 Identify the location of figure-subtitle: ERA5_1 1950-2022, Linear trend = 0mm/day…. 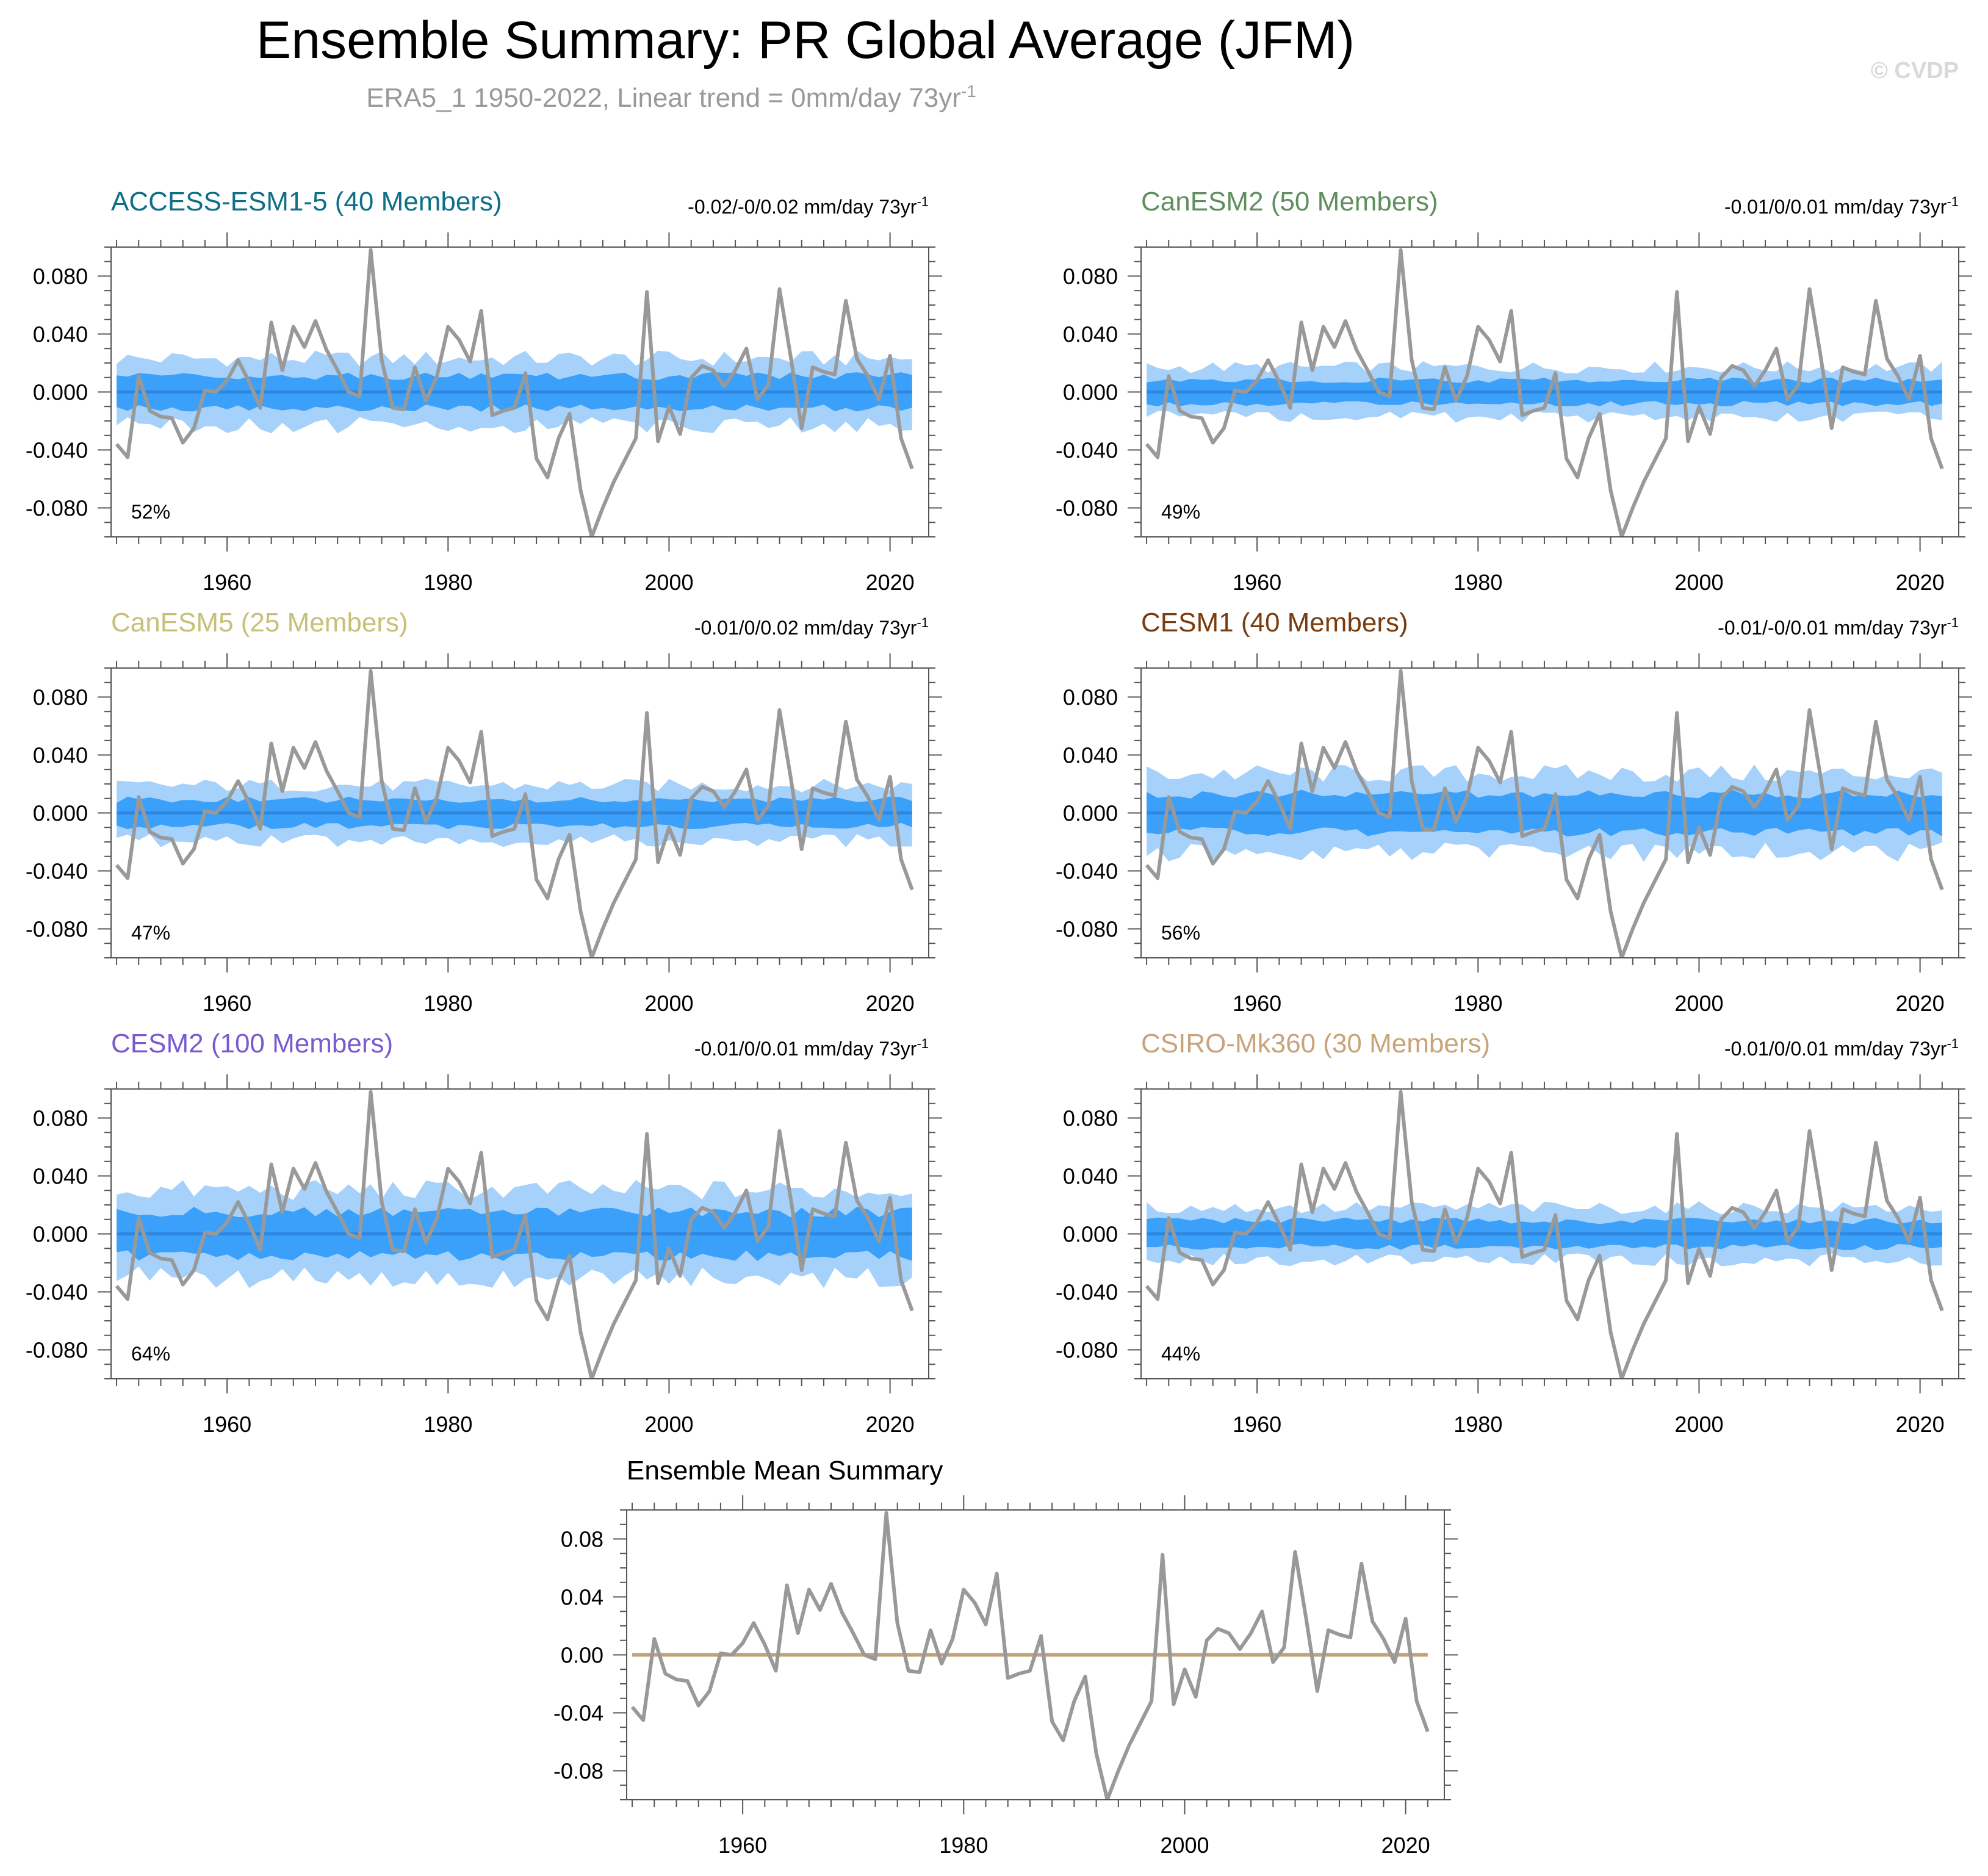
(671, 98).